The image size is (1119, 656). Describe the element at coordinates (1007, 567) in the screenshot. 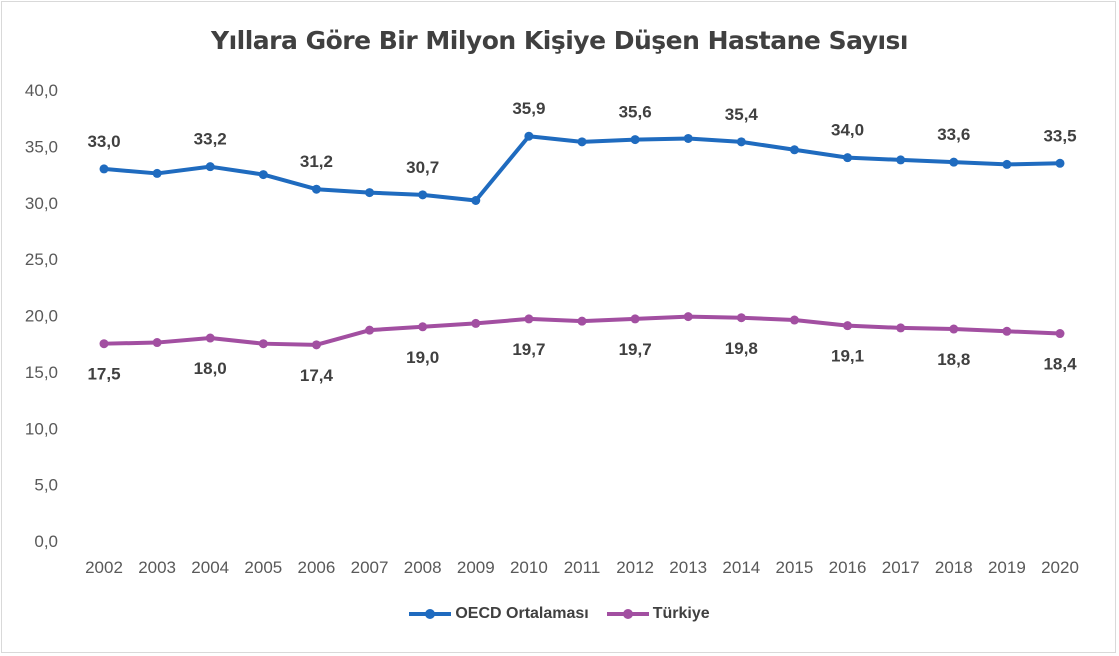

I see `x-tick-label: 2019` at that location.